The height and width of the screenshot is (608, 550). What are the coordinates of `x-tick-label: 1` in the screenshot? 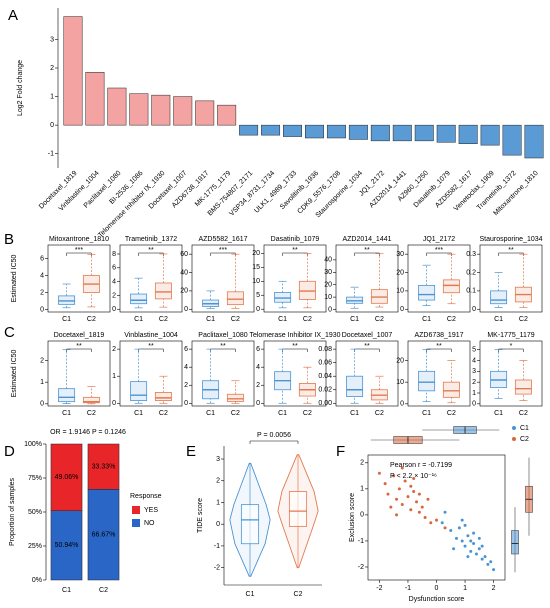 It's located at (465, 588).